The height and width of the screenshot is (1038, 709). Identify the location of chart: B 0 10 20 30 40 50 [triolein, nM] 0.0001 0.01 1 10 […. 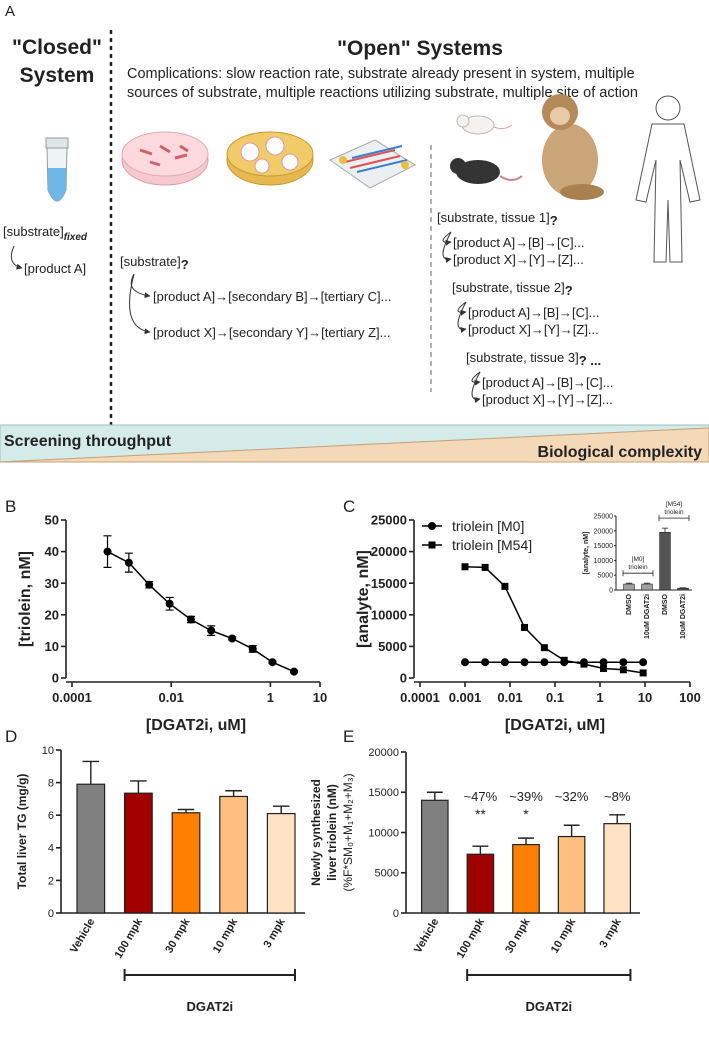
(166, 615).